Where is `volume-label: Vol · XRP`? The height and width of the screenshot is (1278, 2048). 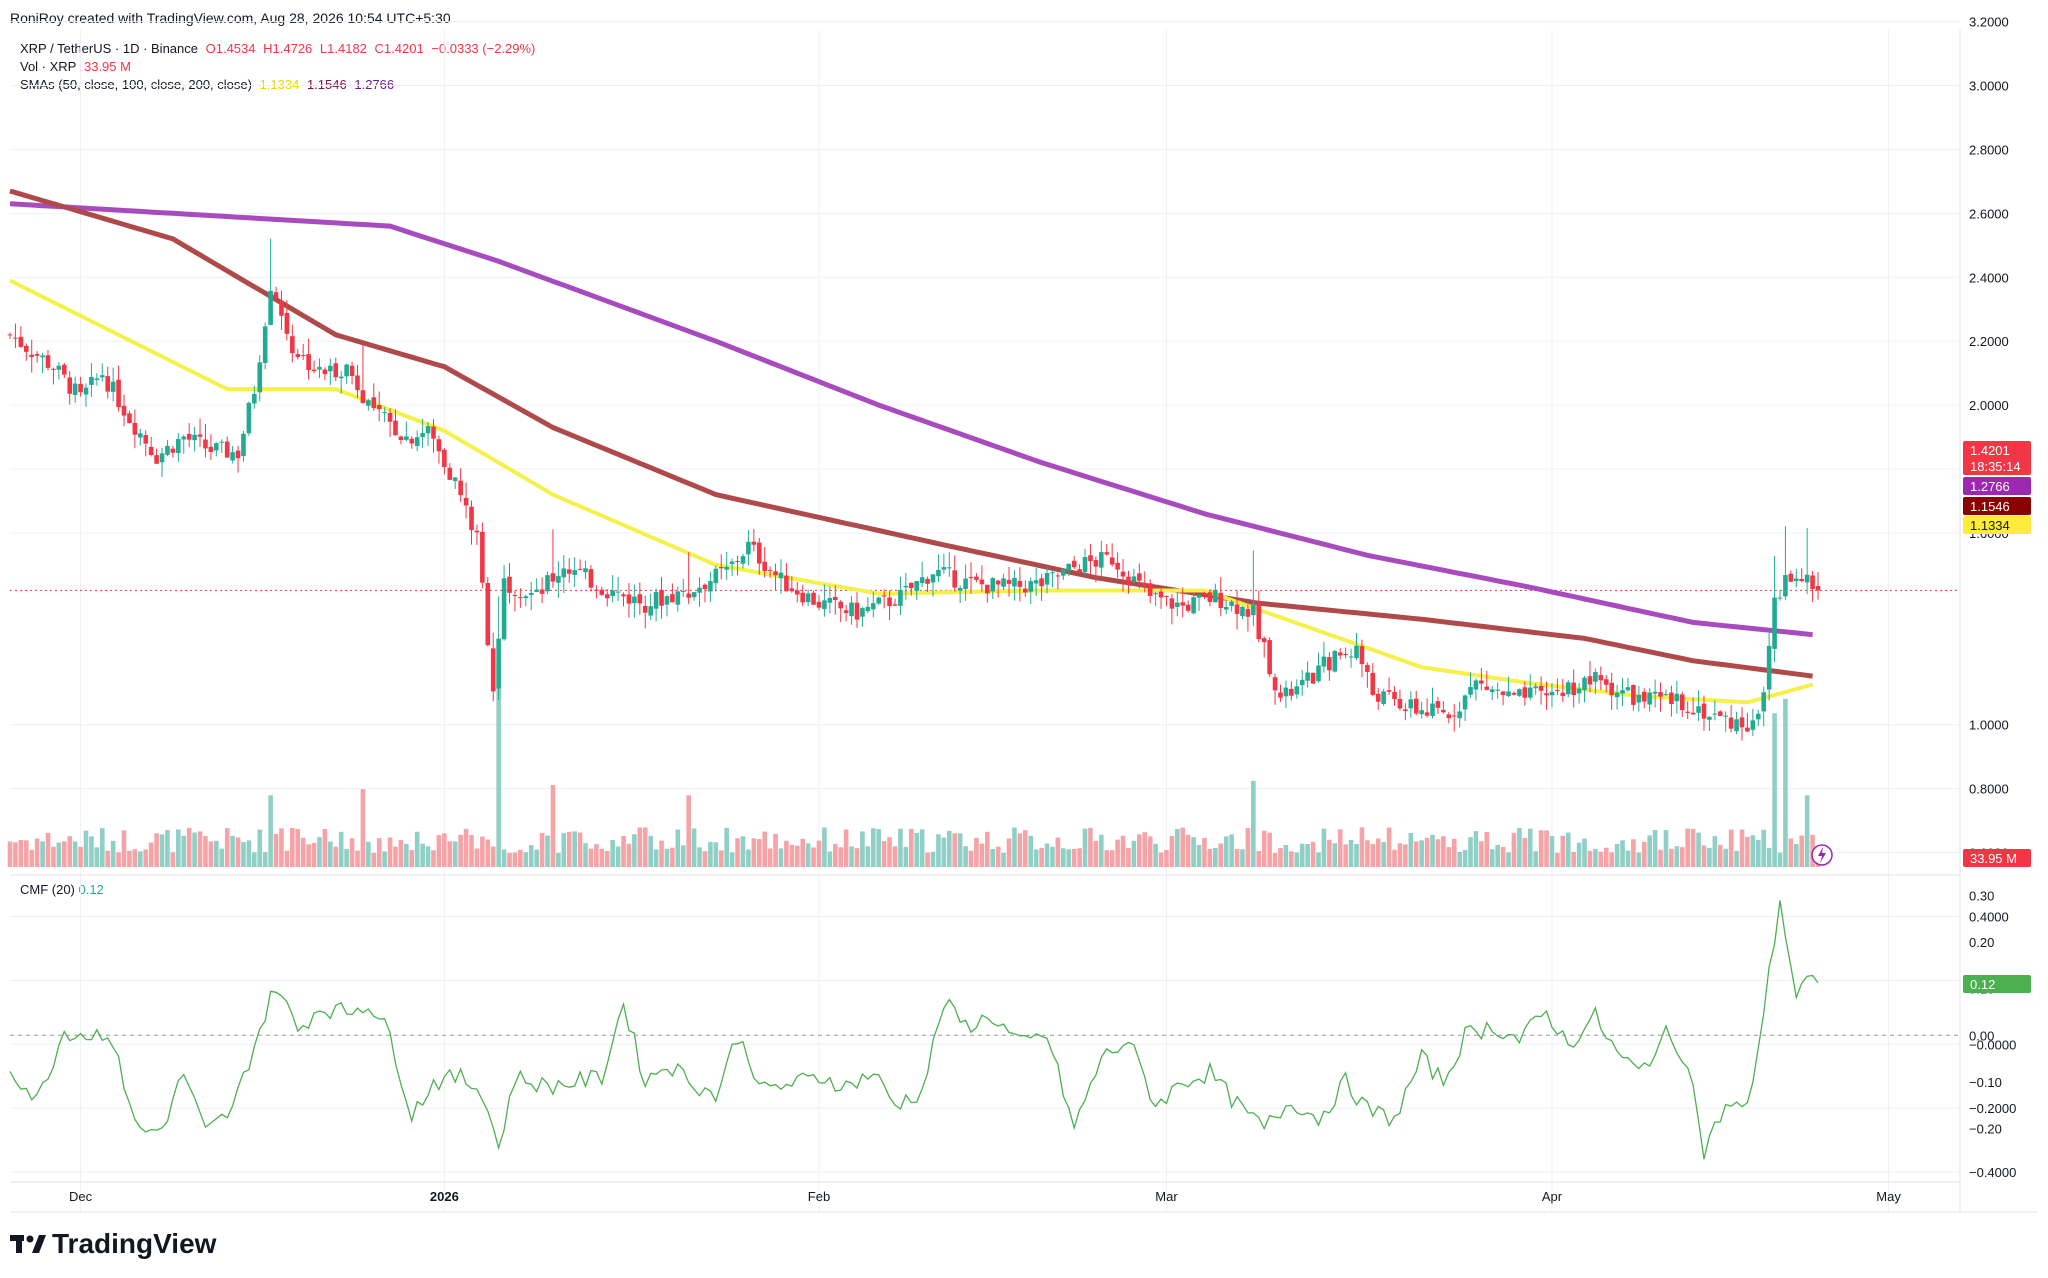 volume-label: Vol · XRP is located at coordinates (48, 66).